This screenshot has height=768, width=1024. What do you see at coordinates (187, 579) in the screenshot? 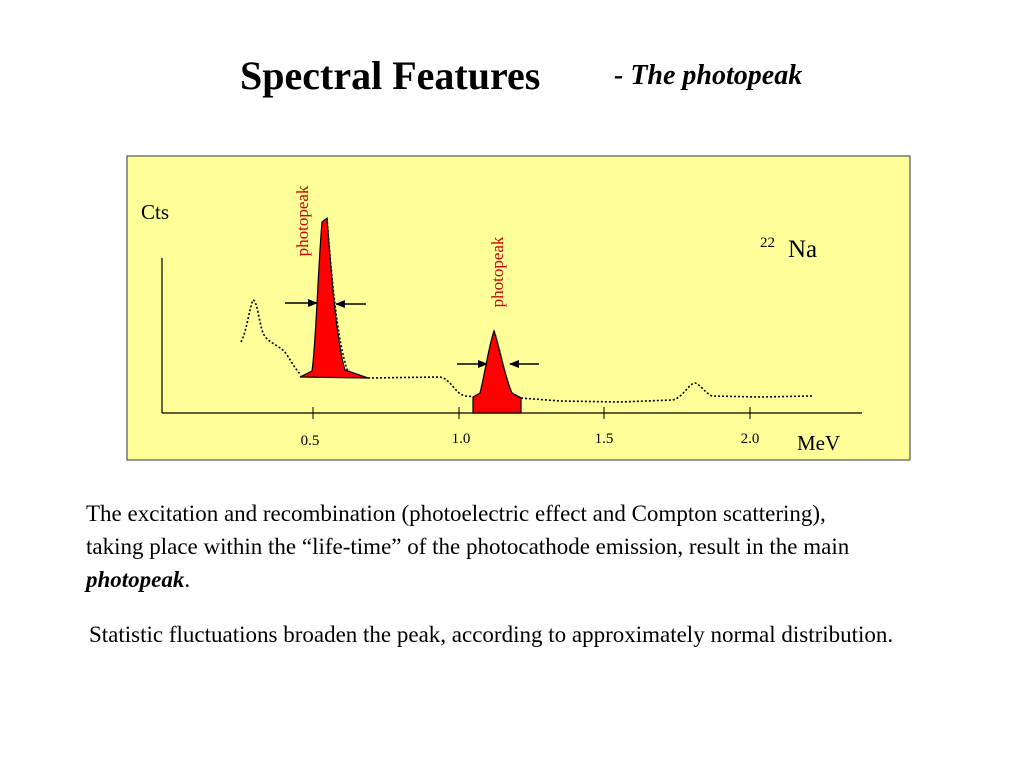
I see `paragraph-excitation-end: .` at bounding box center [187, 579].